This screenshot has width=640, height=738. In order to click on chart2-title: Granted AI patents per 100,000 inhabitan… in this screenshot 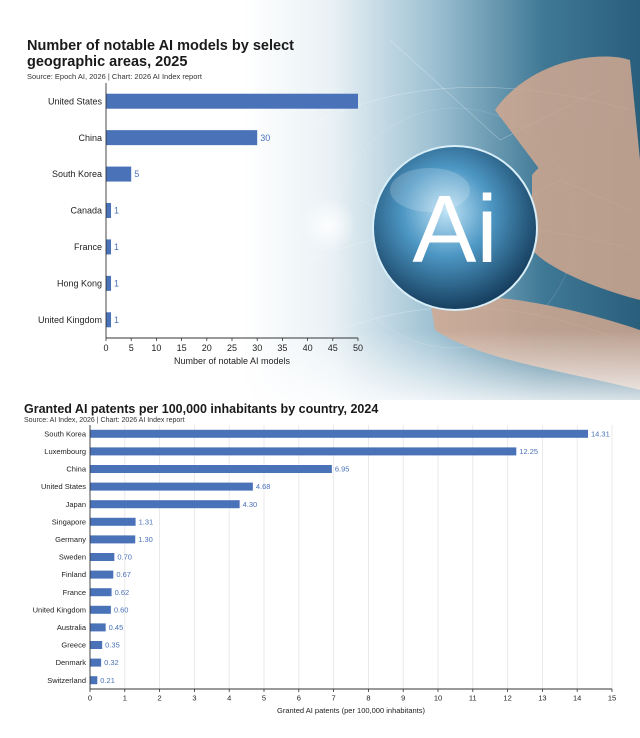, I will do `click(201, 409)`.